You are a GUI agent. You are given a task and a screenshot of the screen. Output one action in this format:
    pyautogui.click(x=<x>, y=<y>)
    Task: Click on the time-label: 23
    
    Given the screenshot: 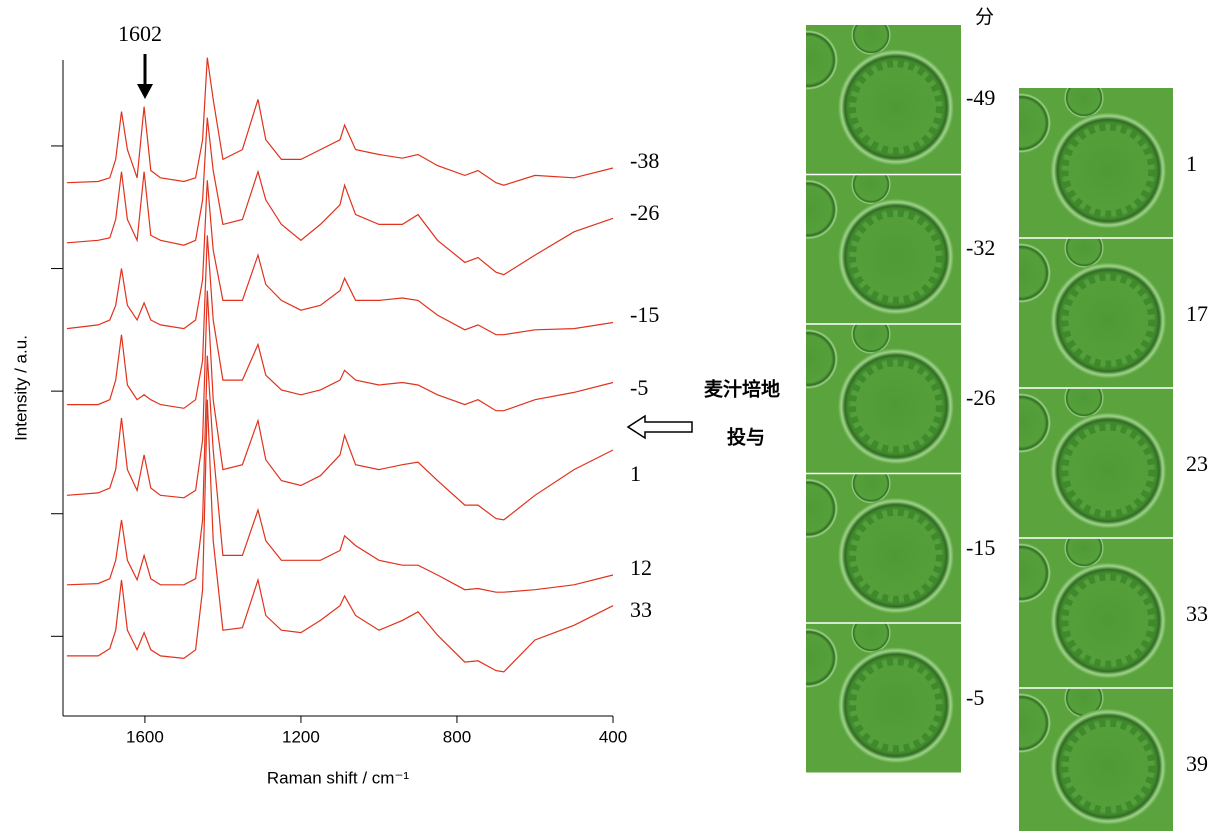 What is the action you would take?
    pyautogui.click(x=1197, y=463)
    